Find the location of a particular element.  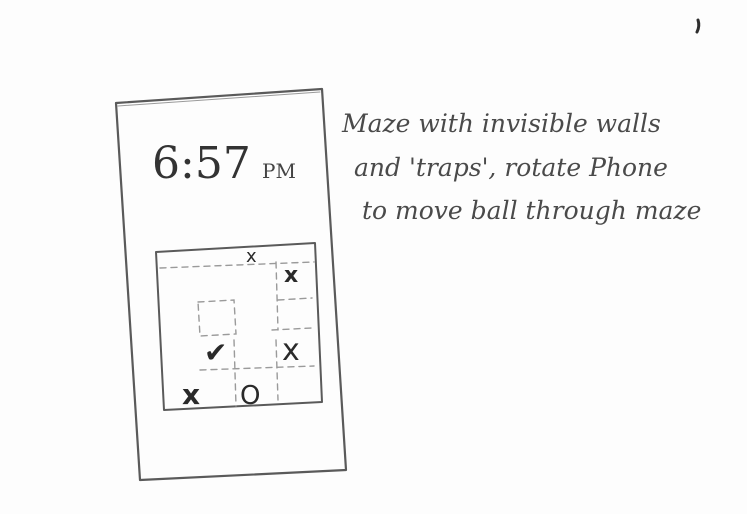

clock-time: 6:57 is located at coordinates (201, 163).